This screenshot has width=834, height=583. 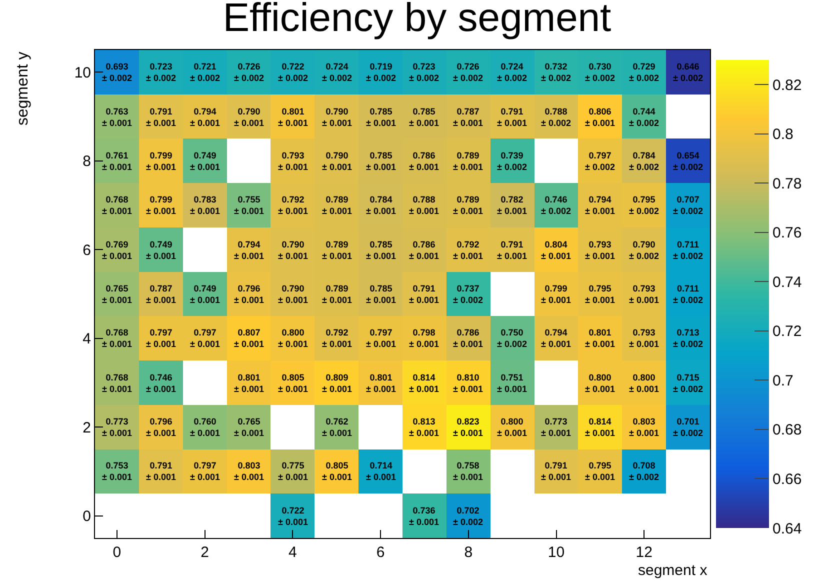 What do you see at coordinates (600, 427) in the screenshot?
I see `data-label: 0.814 ± 0.001` at bounding box center [600, 427].